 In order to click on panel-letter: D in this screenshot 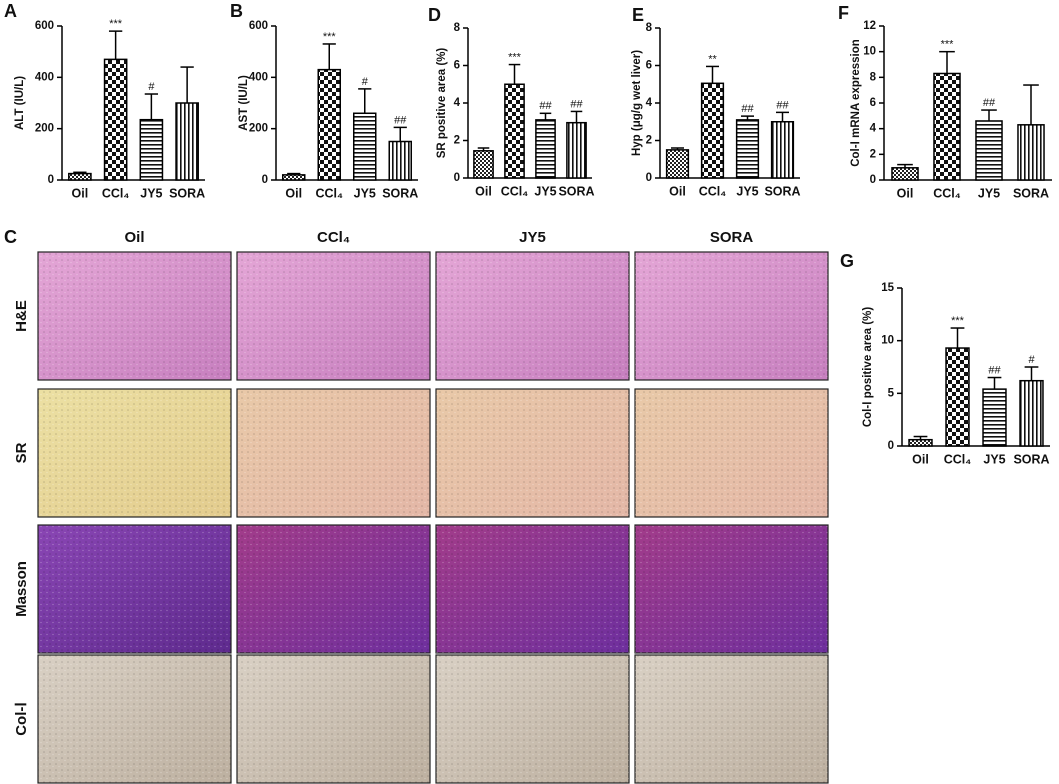, I will do `click(434, 15)`.